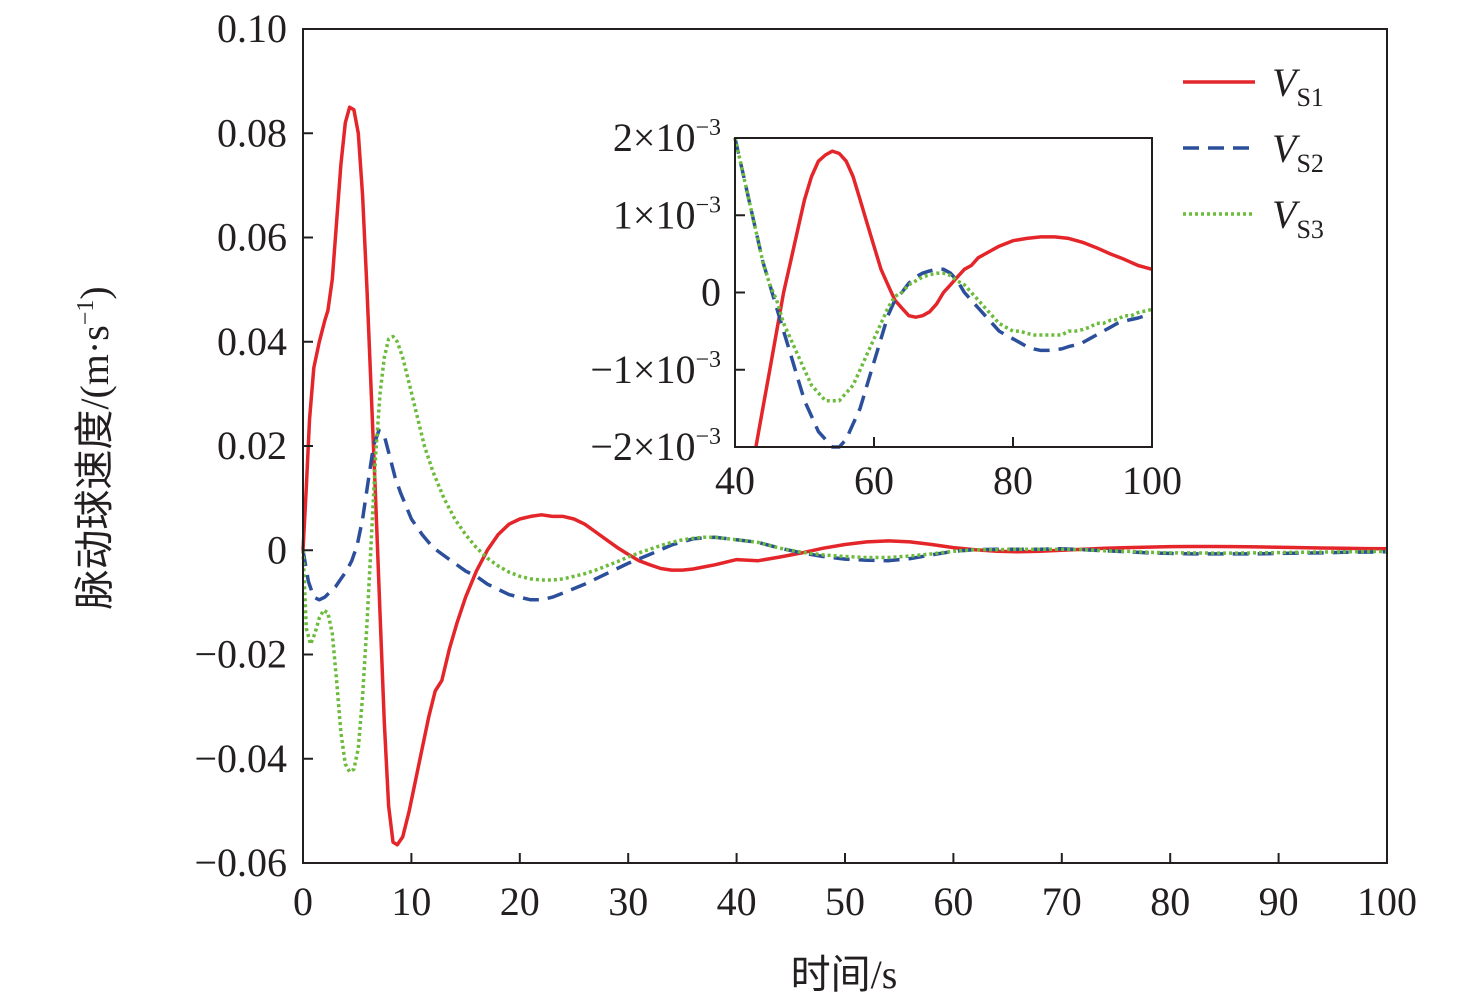  I want to click on inset-series-line-s1, so click(953, 298).